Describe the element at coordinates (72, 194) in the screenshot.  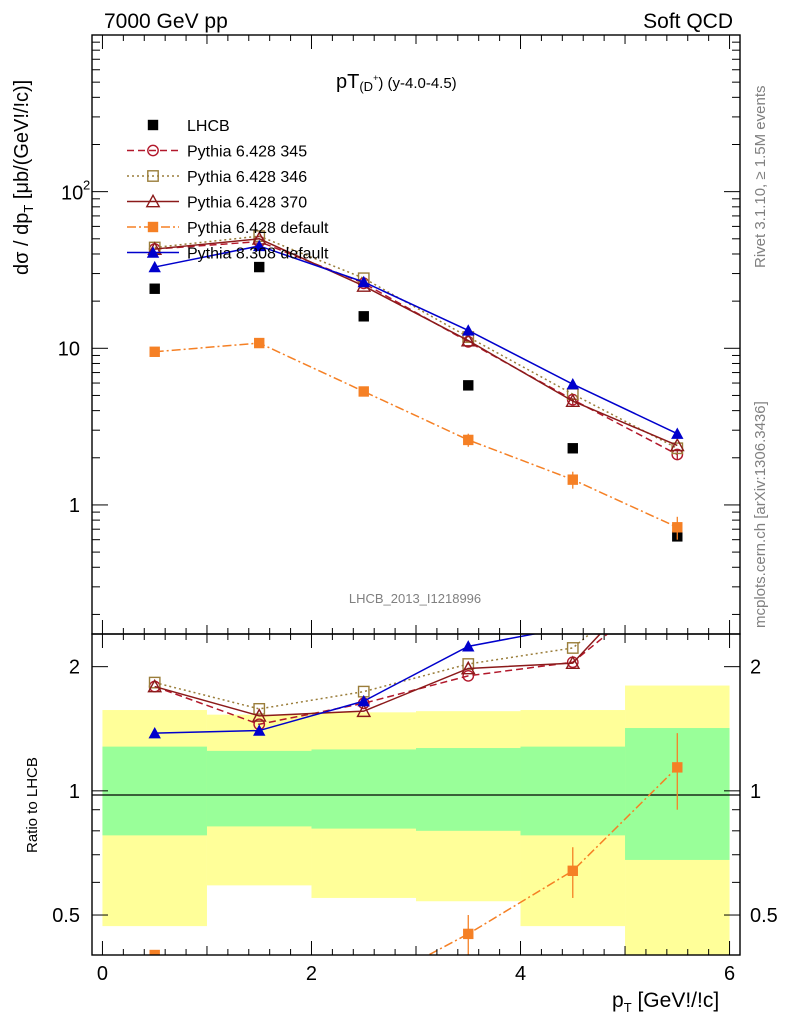
I see `y-tick-label-100: 10` at that location.